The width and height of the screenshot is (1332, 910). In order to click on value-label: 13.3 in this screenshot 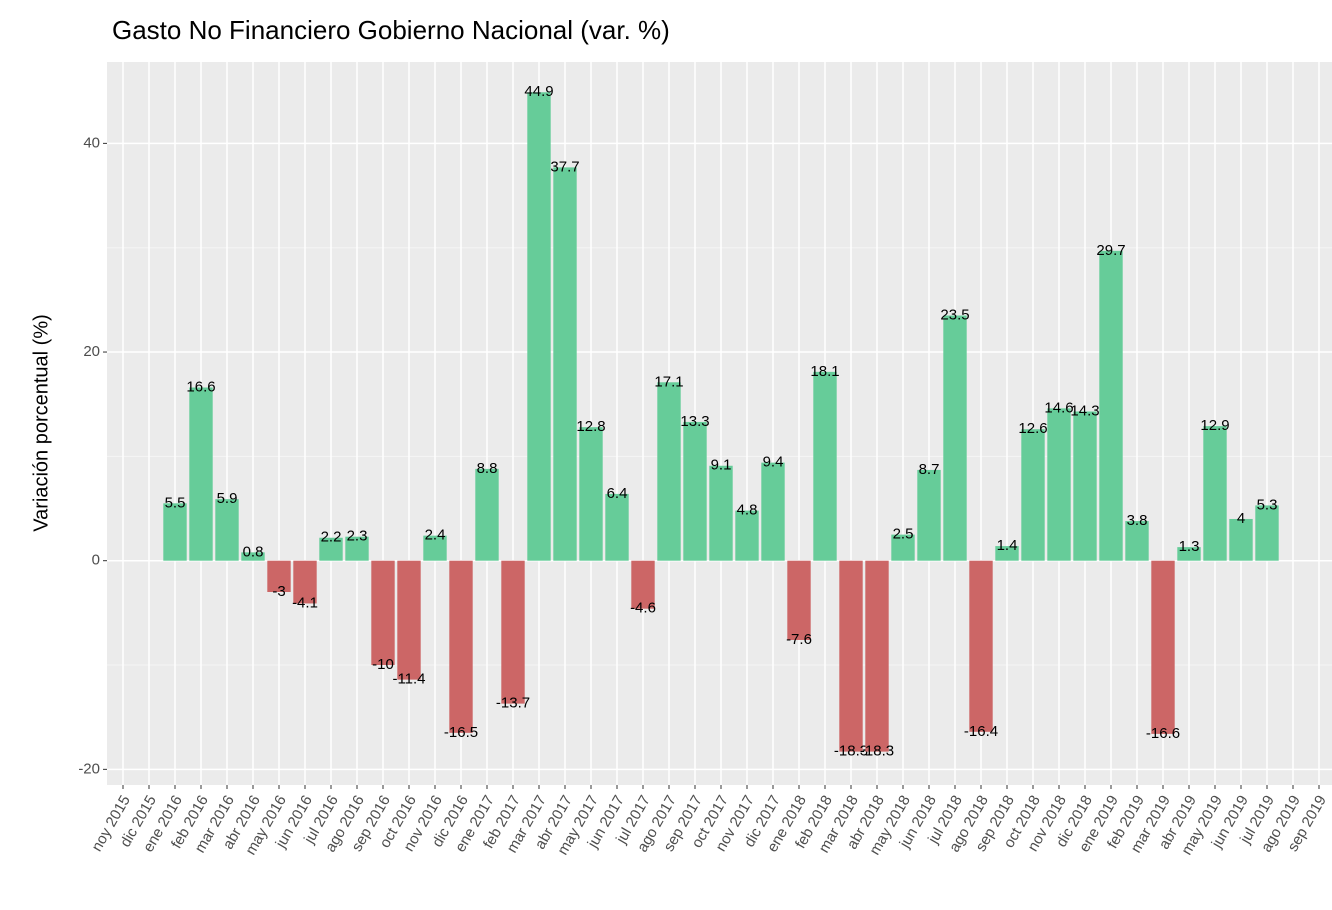, I will do `click(694, 421)`.